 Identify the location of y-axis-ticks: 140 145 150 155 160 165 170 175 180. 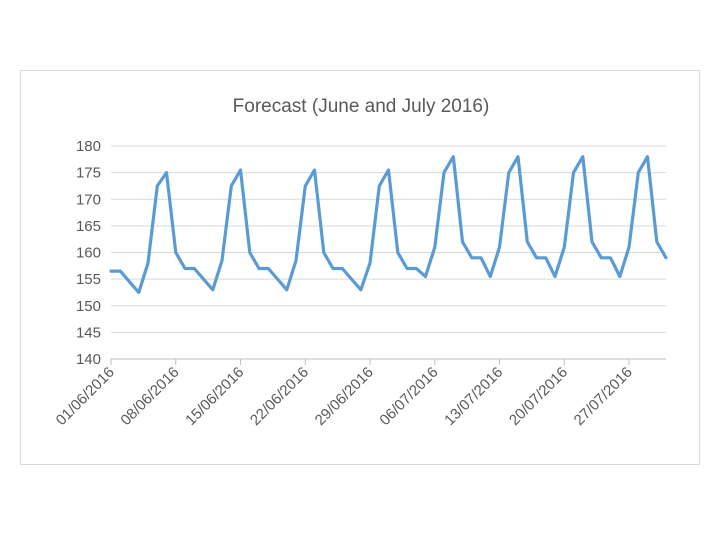
(88, 253).